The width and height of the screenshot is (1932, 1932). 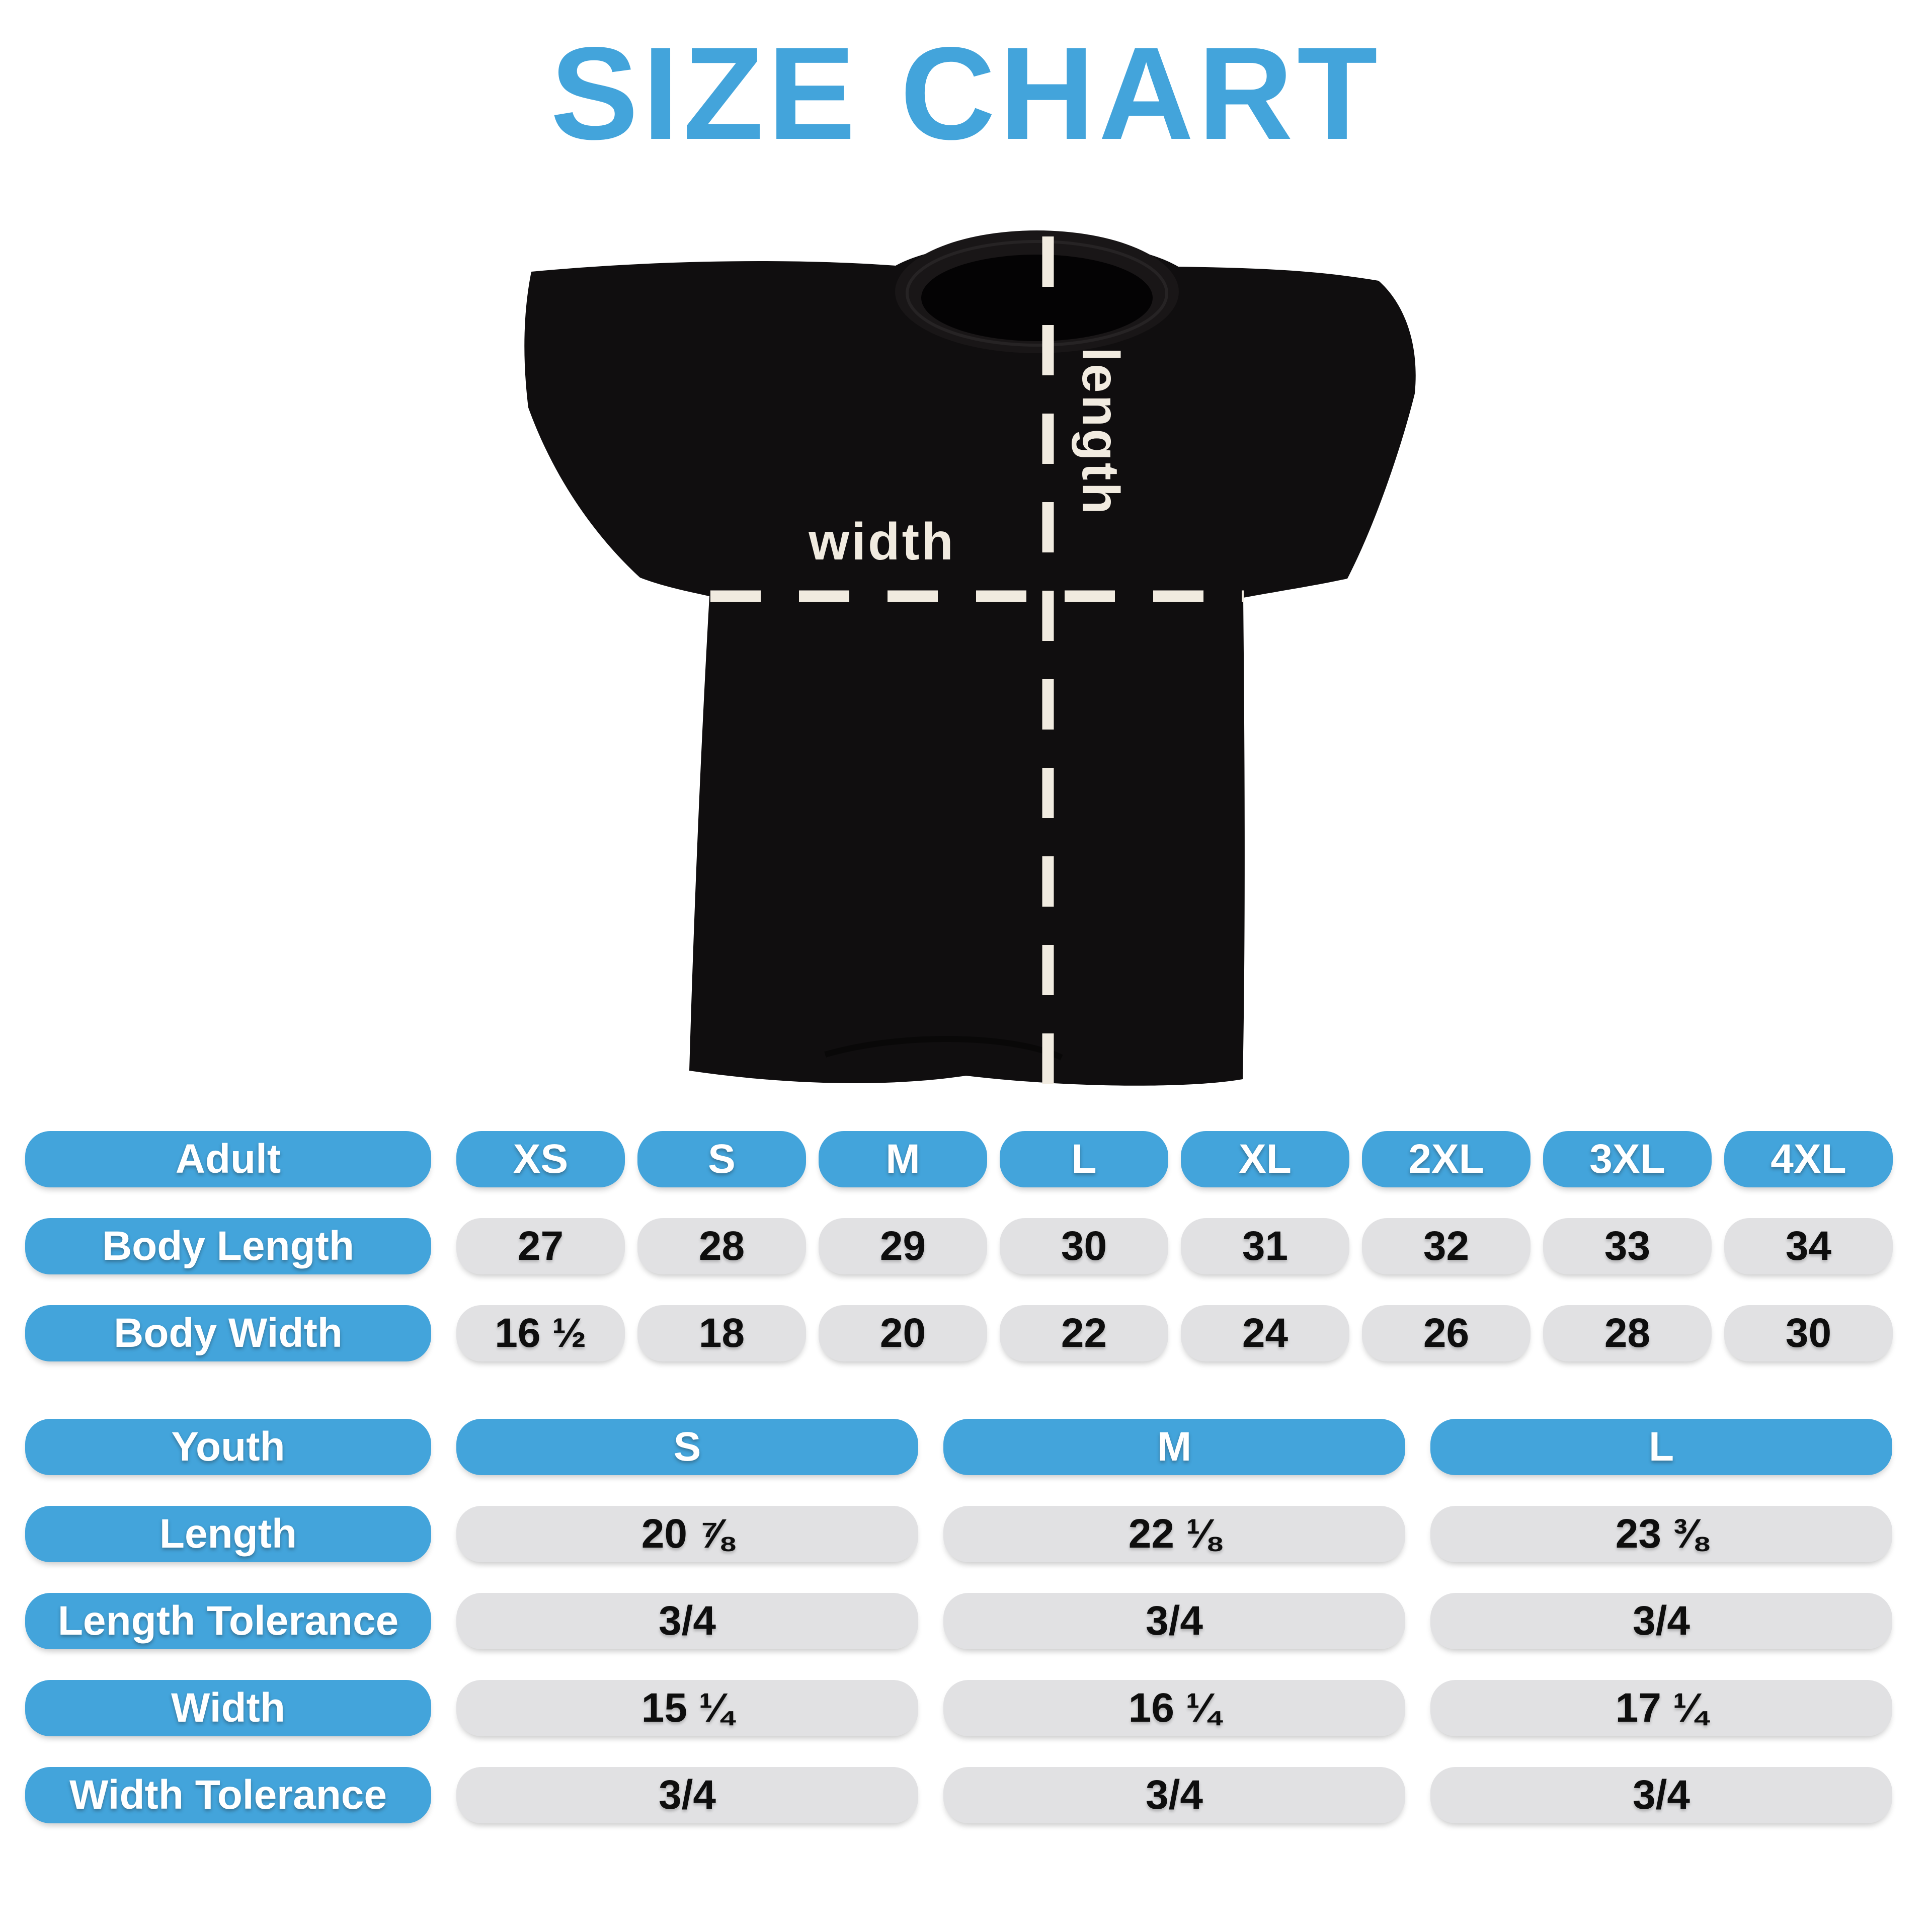 What do you see at coordinates (228, 1621) in the screenshot?
I see `row-label-length-tolerance: Length Tolerance` at bounding box center [228, 1621].